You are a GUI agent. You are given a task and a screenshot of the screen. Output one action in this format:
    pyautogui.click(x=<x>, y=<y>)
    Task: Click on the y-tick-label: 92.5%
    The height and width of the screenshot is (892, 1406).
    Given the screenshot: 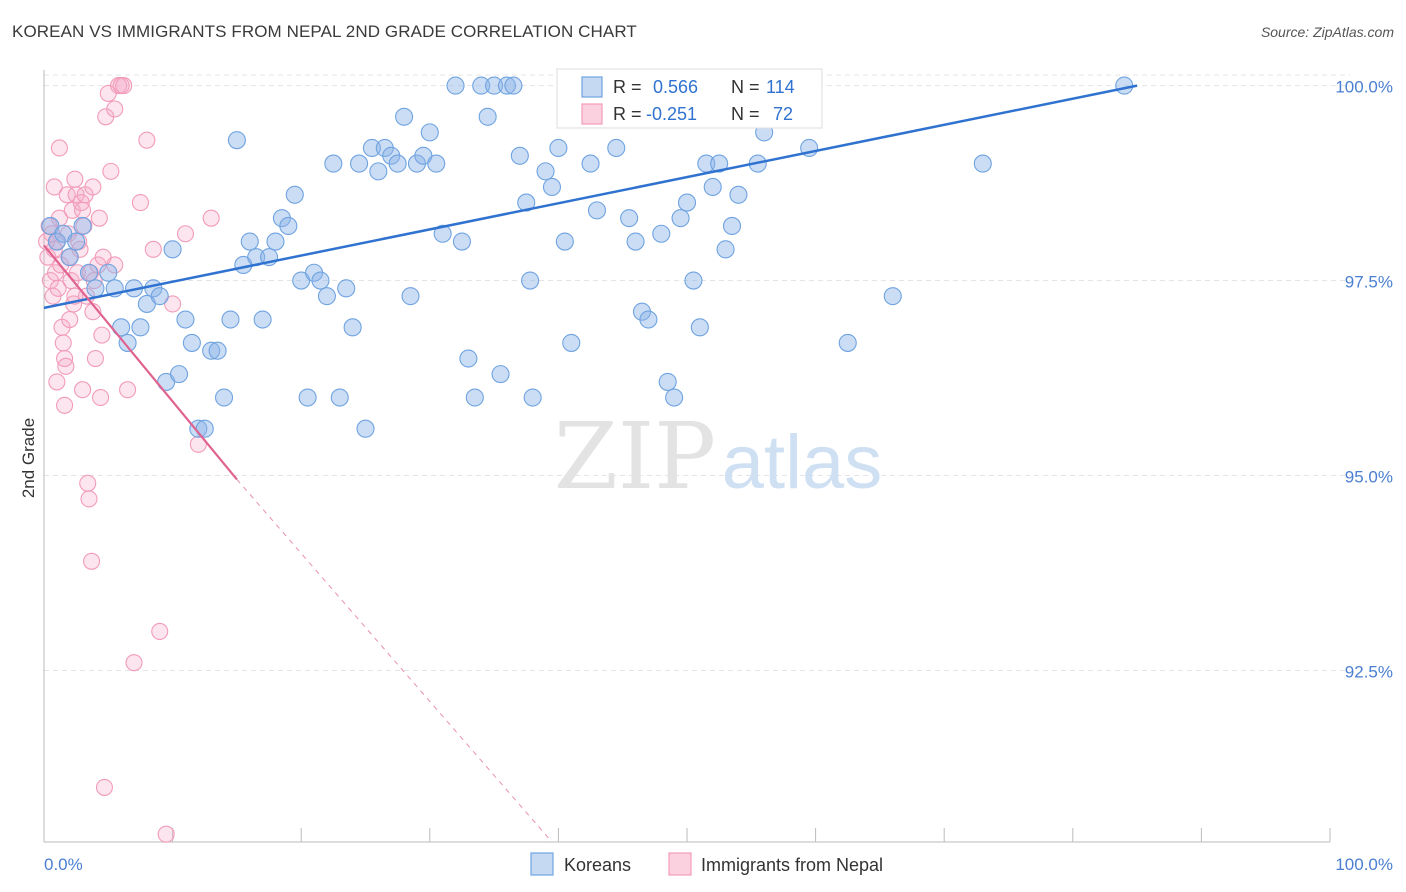 What is the action you would take?
    pyautogui.click(x=1369, y=671)
    